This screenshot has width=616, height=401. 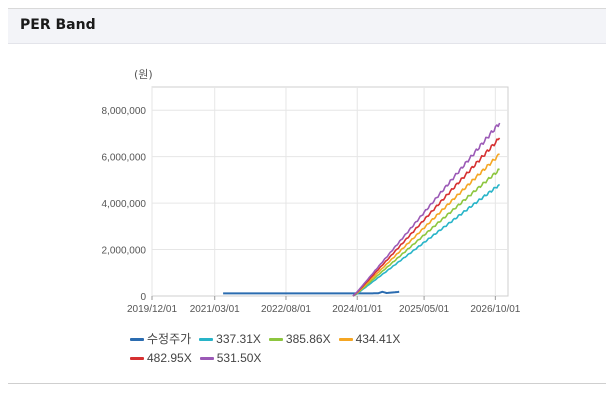 I want to click on legend-item: 482.95X, so click(x=161, y=358).